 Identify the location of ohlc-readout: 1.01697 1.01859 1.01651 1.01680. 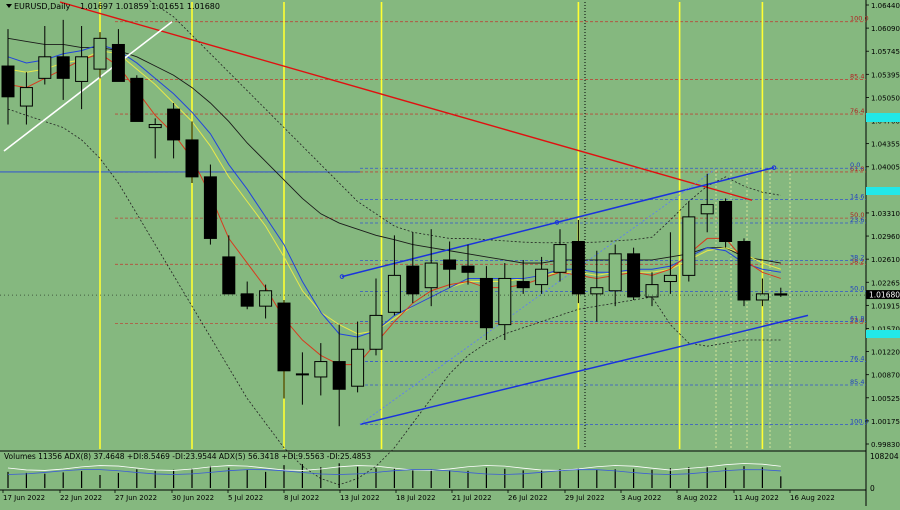
(150, 6).